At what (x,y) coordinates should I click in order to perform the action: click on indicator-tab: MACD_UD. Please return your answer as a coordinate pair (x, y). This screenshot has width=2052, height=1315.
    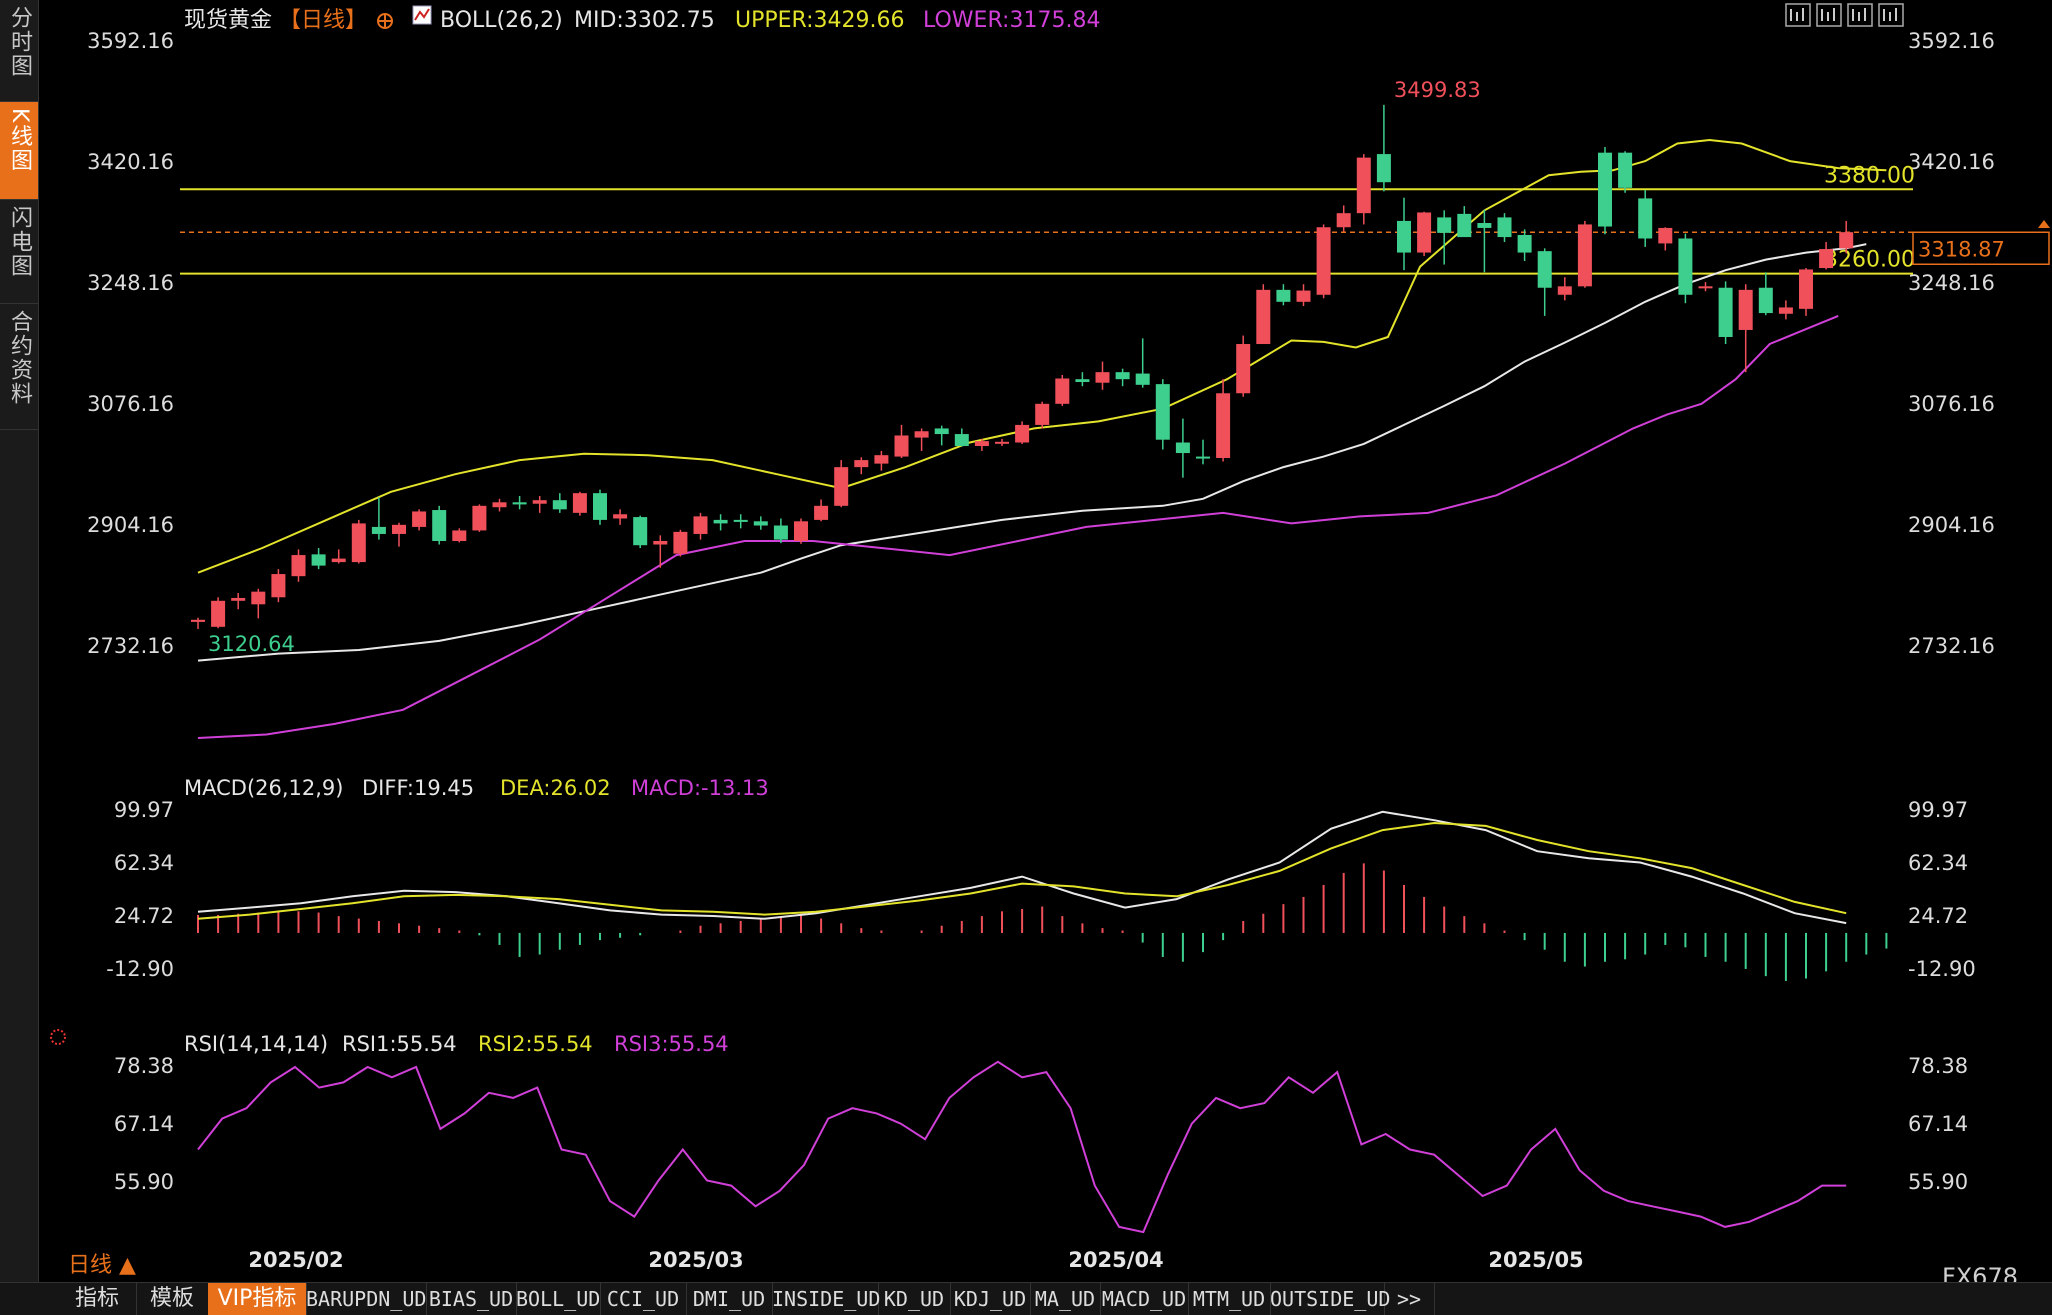
    Looking at the image, I should click on (1144, 1299).